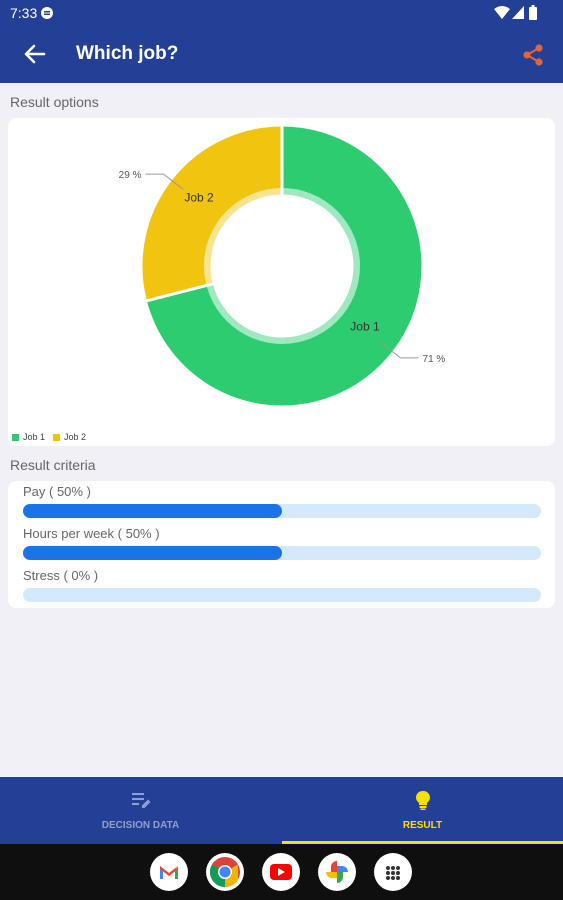 The height and width of the screenshot is (900, 563). I want to click on tab-decision-data-label: DECISION DATA, so click(140, 825).